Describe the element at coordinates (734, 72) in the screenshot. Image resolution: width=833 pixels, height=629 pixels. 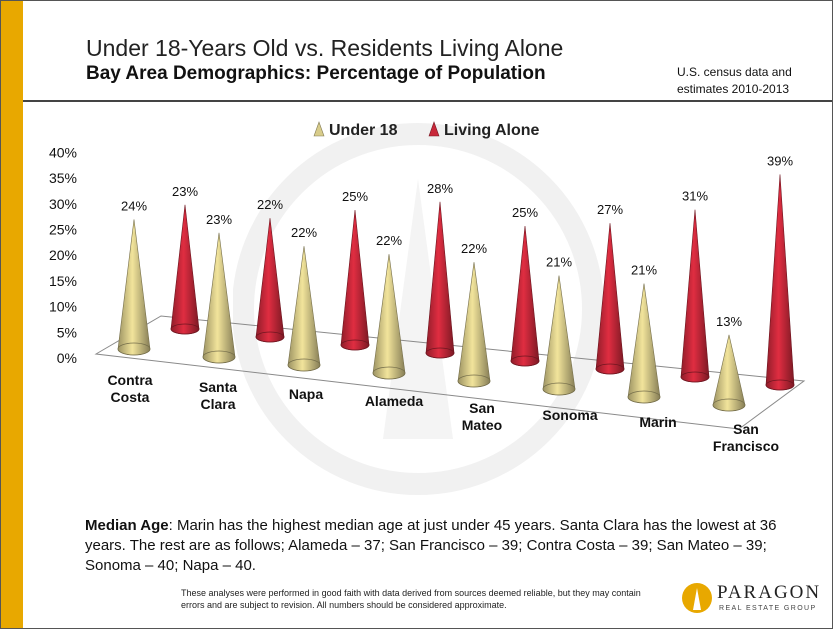
I see `source-note-line1: U.S. census data and` at that location.